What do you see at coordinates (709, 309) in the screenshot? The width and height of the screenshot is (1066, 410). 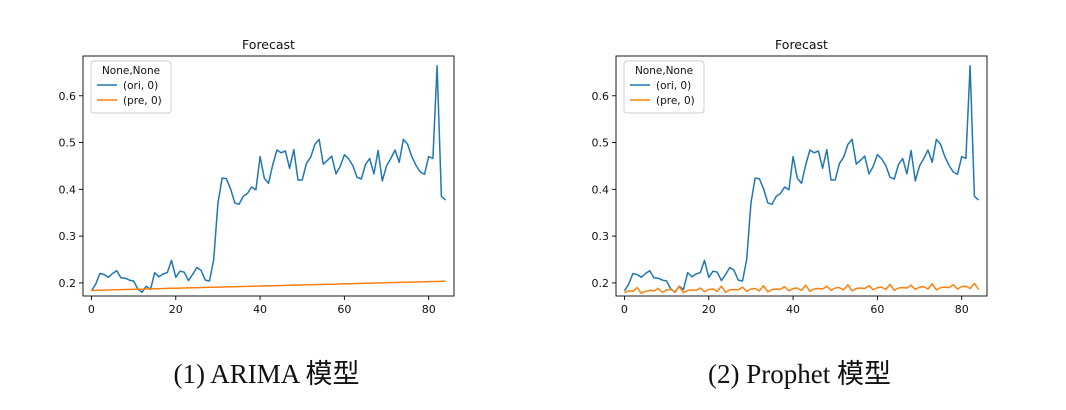 I see `chart2-x-tick-label: 20` at bounding box center [709, 309].